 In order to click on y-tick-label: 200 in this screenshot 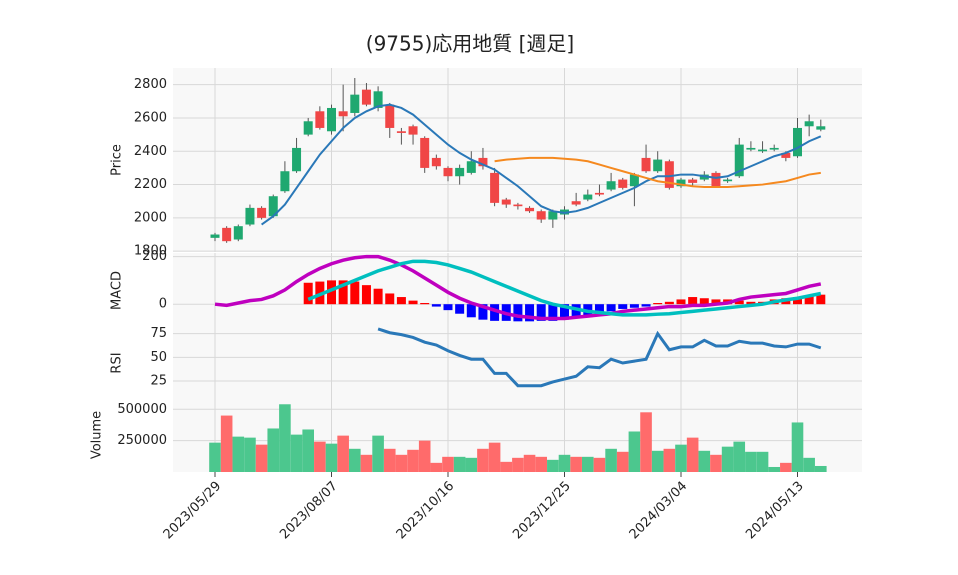, I will do `click(154, 256)`.